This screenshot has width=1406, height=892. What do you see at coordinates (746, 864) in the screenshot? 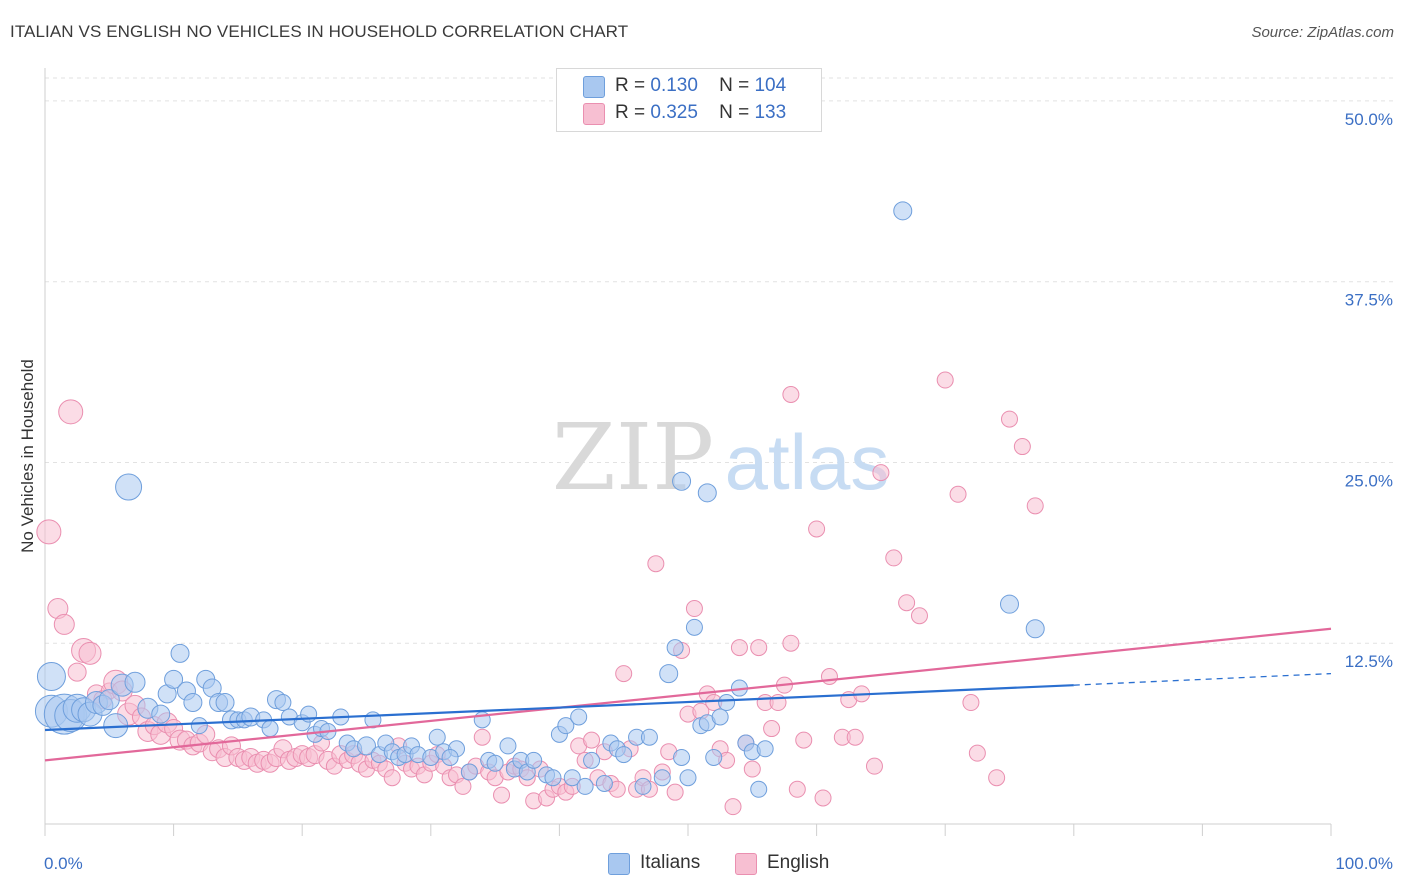
I see `english-legend-swatch` at bounding box center [746, 864].